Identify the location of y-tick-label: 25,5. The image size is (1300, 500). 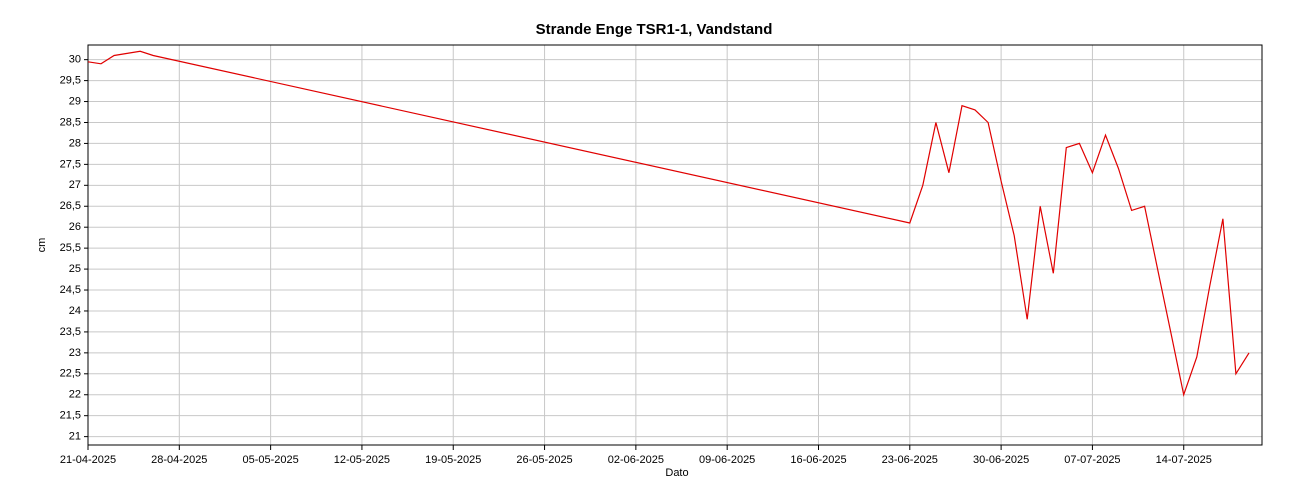
(70, 248).